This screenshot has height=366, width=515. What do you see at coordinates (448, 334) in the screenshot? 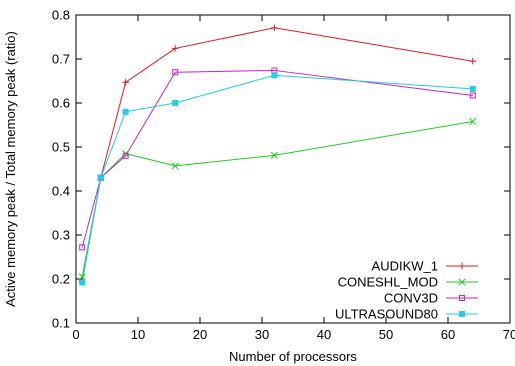
I see `x-tick-label: 60` at bounding box center [448, 334].